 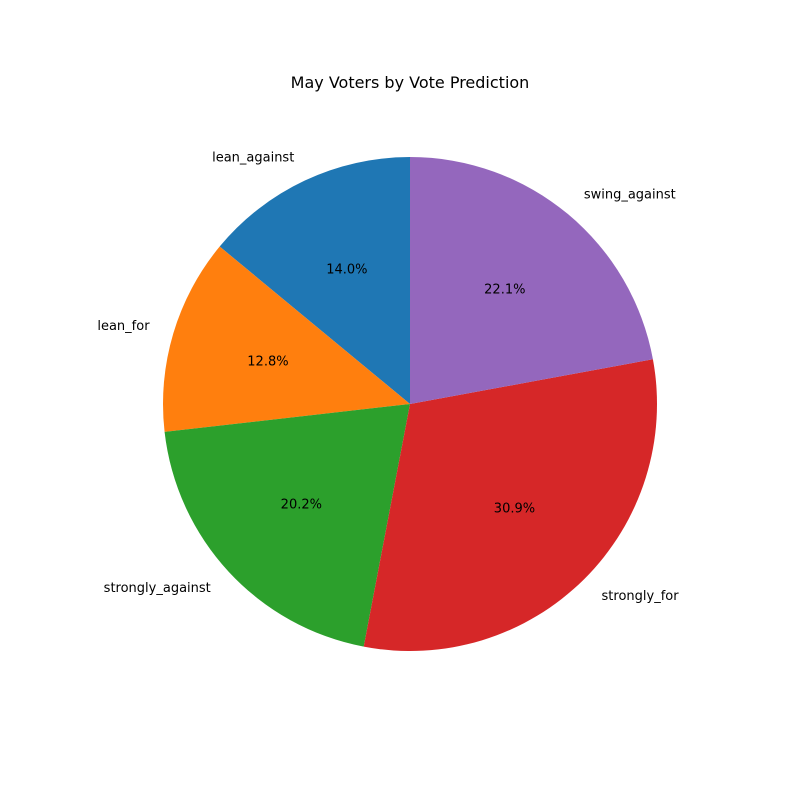 What do you see at coordinates (253, 158) in the screenshot?
I see `slice-label-lean-against: lean_against` at bounding box center [253, 158].